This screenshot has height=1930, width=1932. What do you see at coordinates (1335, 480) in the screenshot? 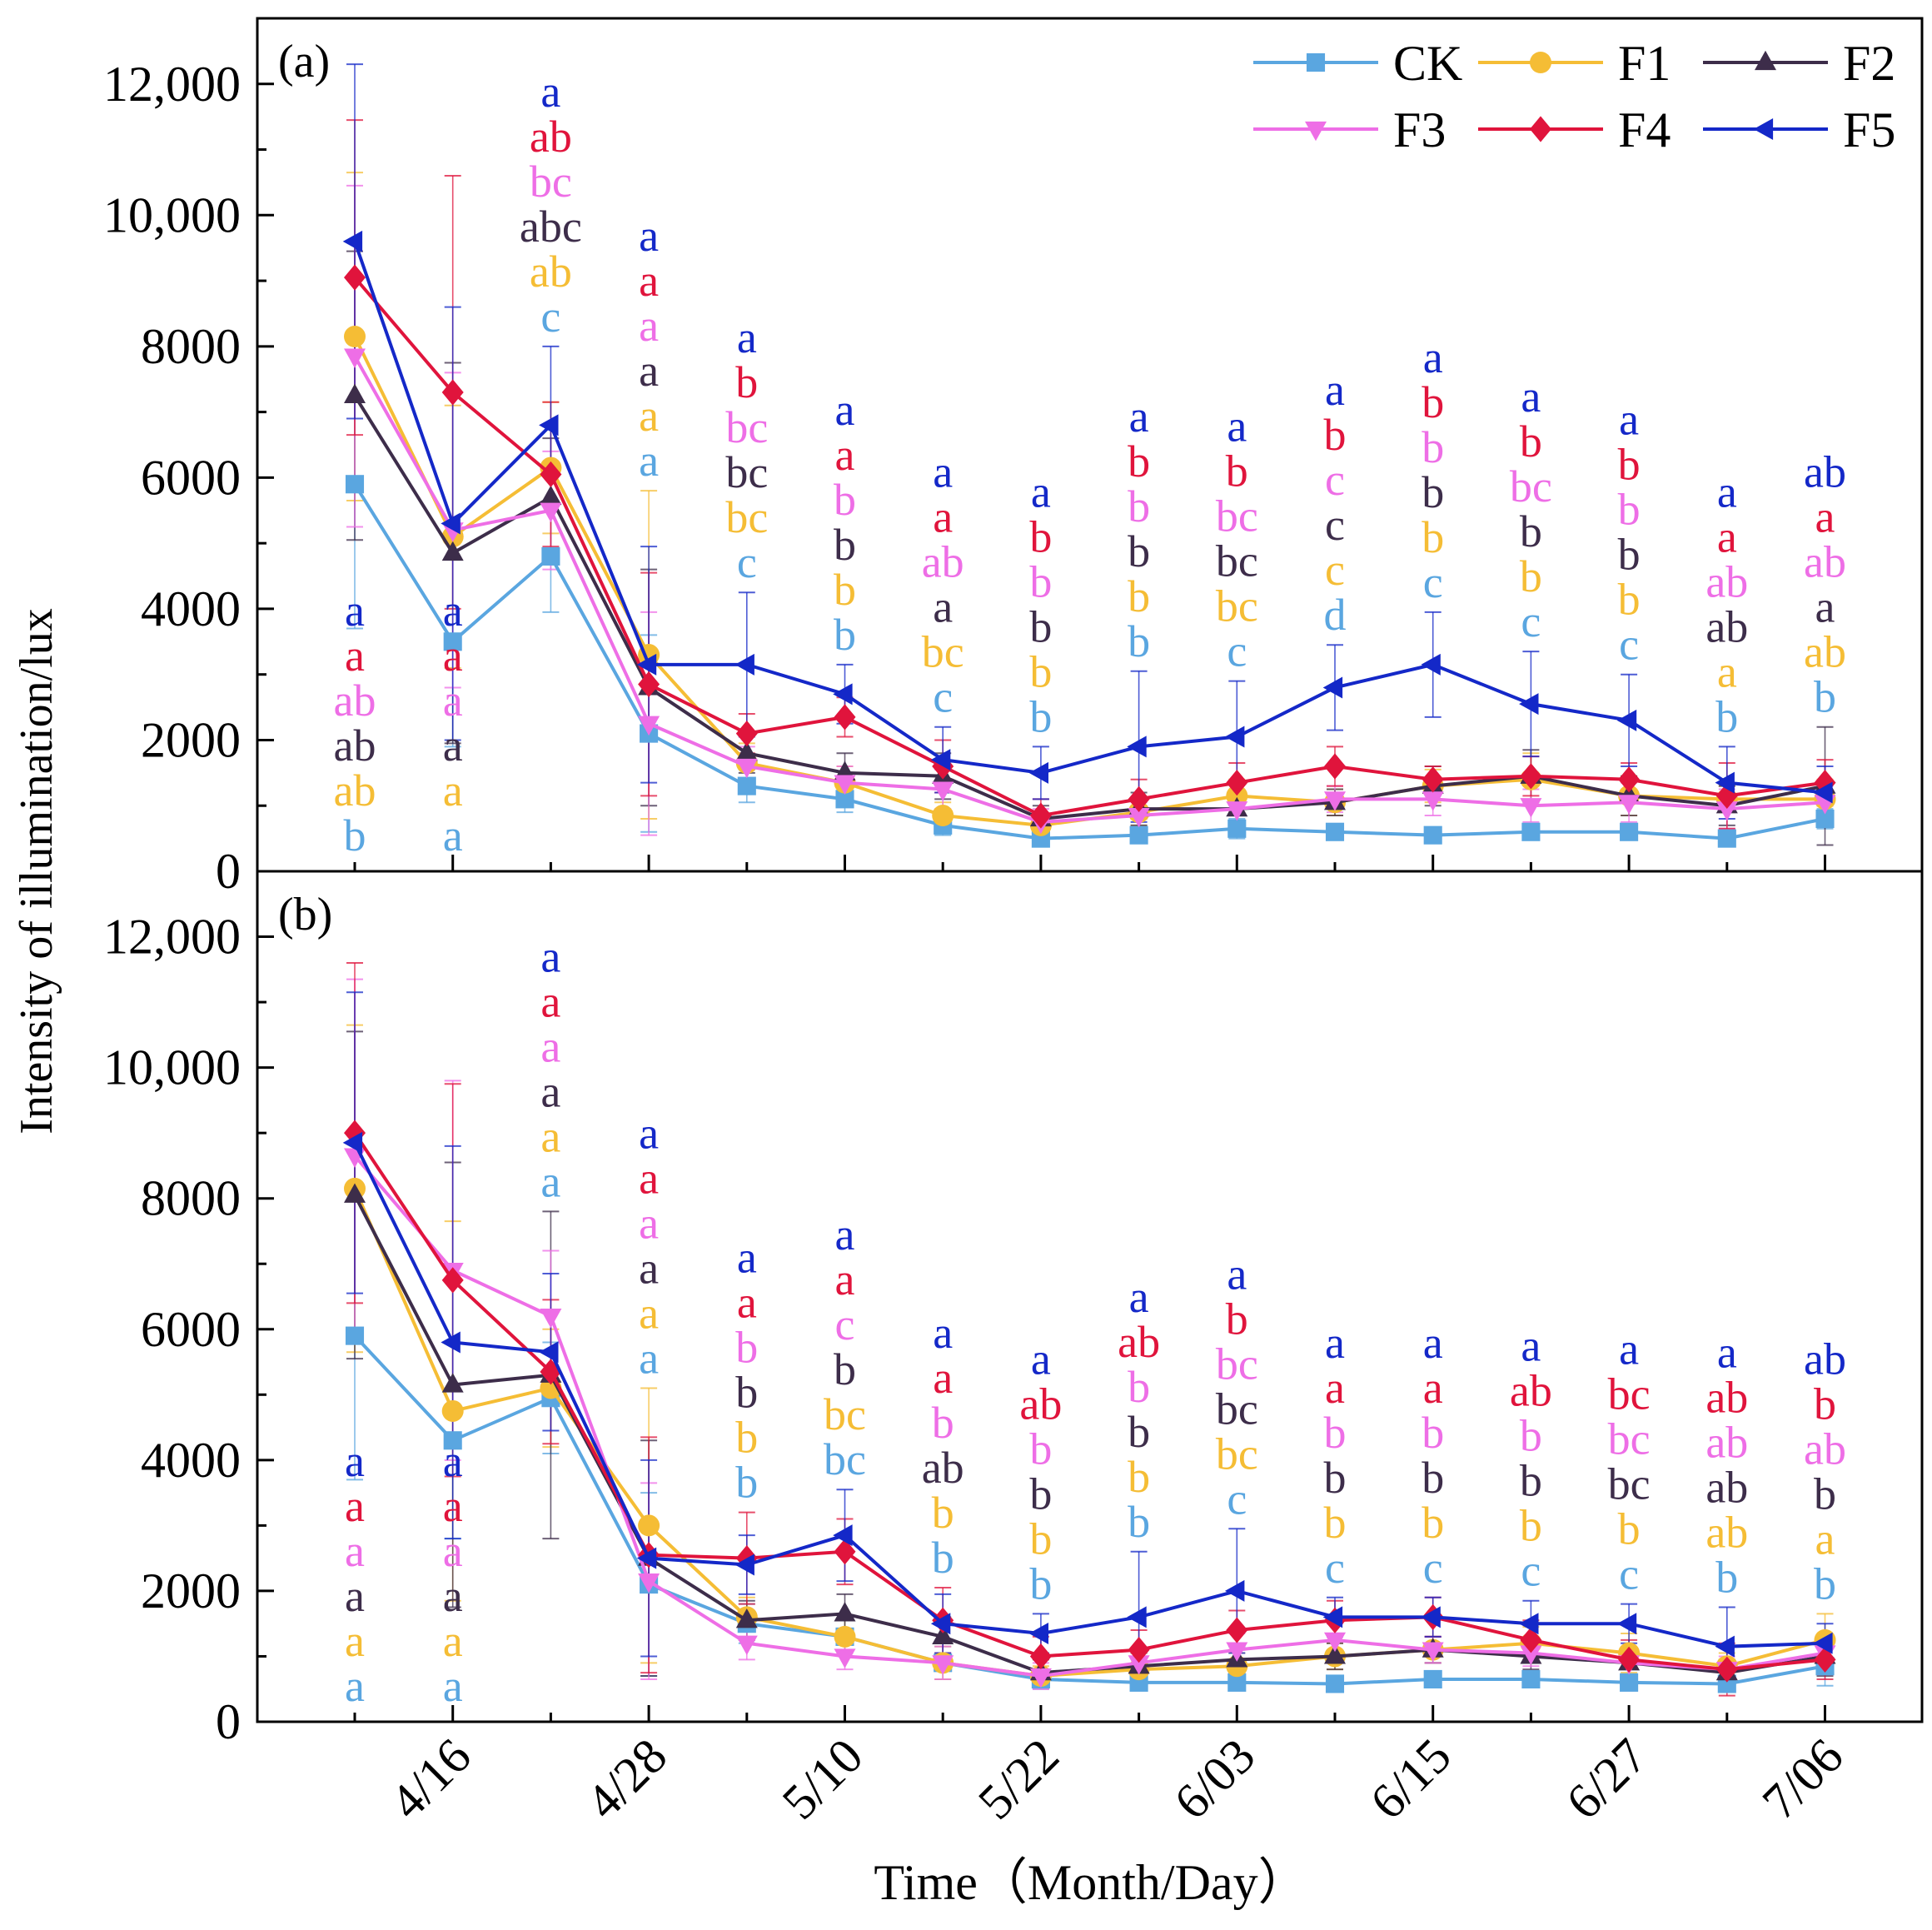
I see `significance-letter-F3: c` at bounding box center [1335, 480].